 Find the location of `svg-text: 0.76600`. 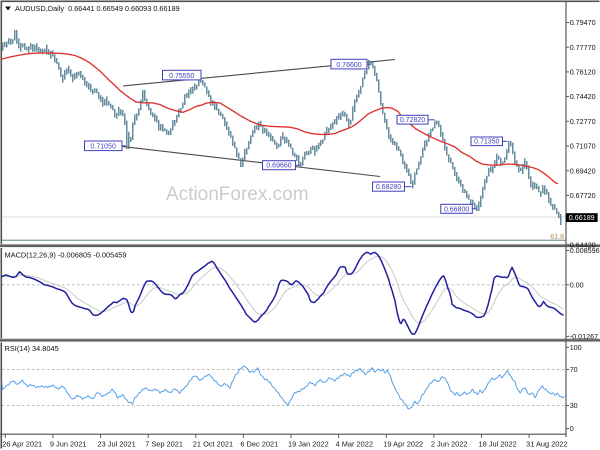

svg-text: 0.76600 is located at coordinates (348, 65).